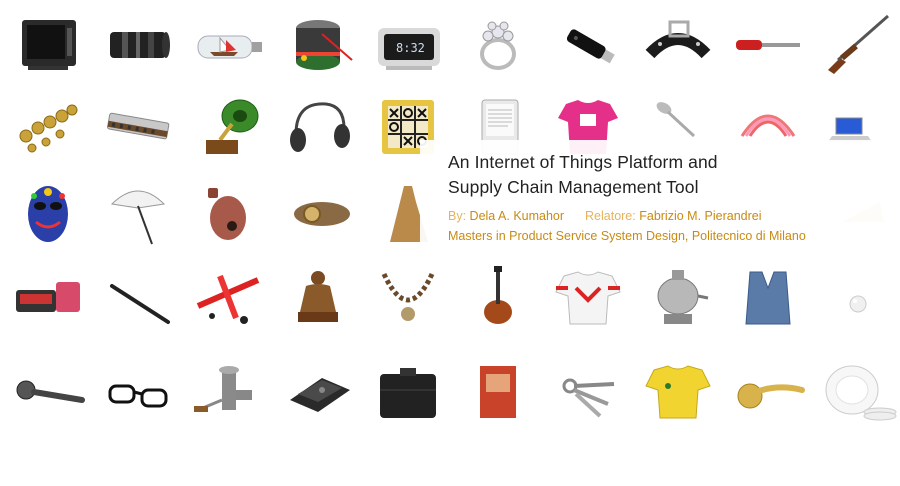 The image size is (900, 486). I want to click on usb-drive-icon, so click(588, 45).